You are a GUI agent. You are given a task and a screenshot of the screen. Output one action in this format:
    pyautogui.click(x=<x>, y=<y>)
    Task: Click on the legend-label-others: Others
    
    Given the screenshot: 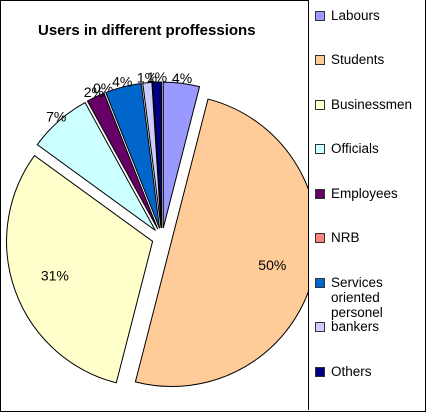 What is the action you would take?
    pyautogui.click(x=351, y=371)
    